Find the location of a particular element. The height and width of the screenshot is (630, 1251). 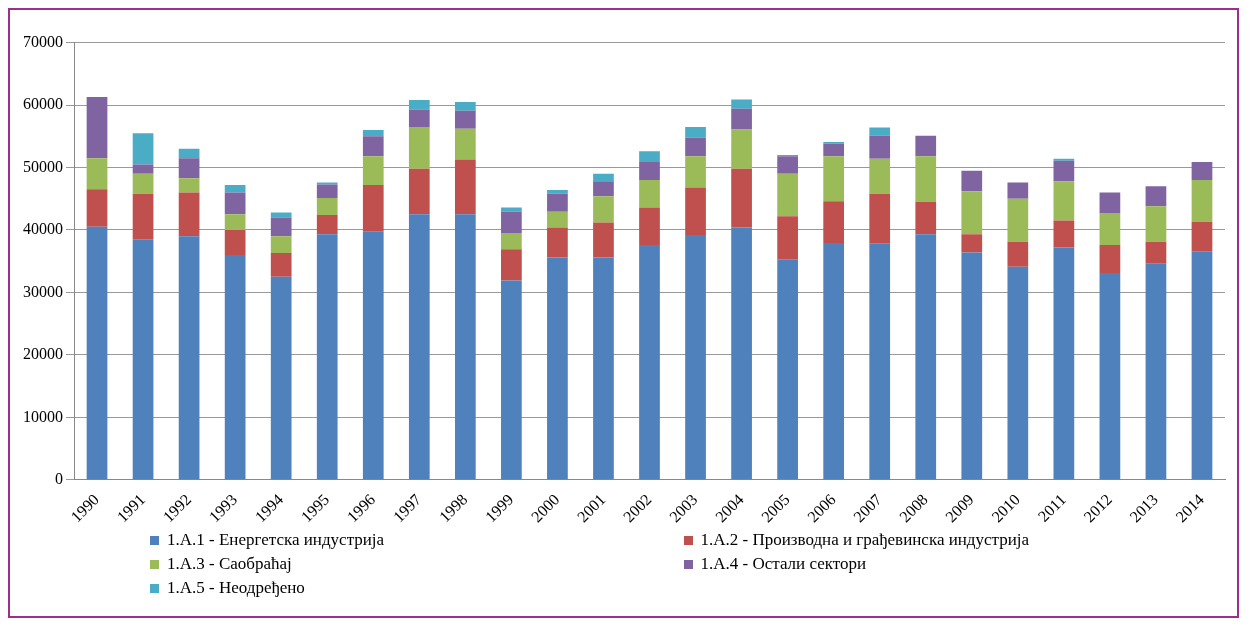

x-tick-label: 1991 is located at coordinates (131, 508).